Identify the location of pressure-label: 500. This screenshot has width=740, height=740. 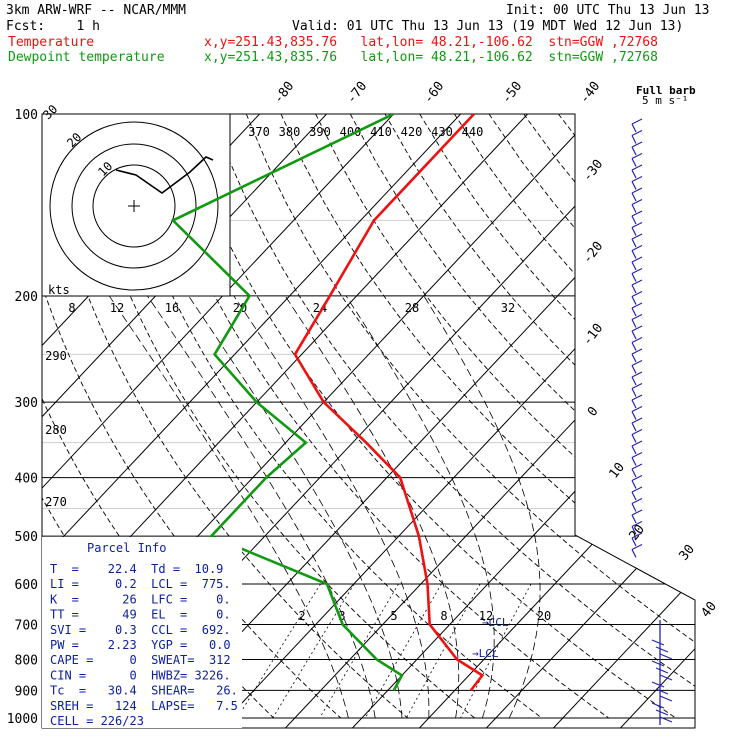
(26, 537).